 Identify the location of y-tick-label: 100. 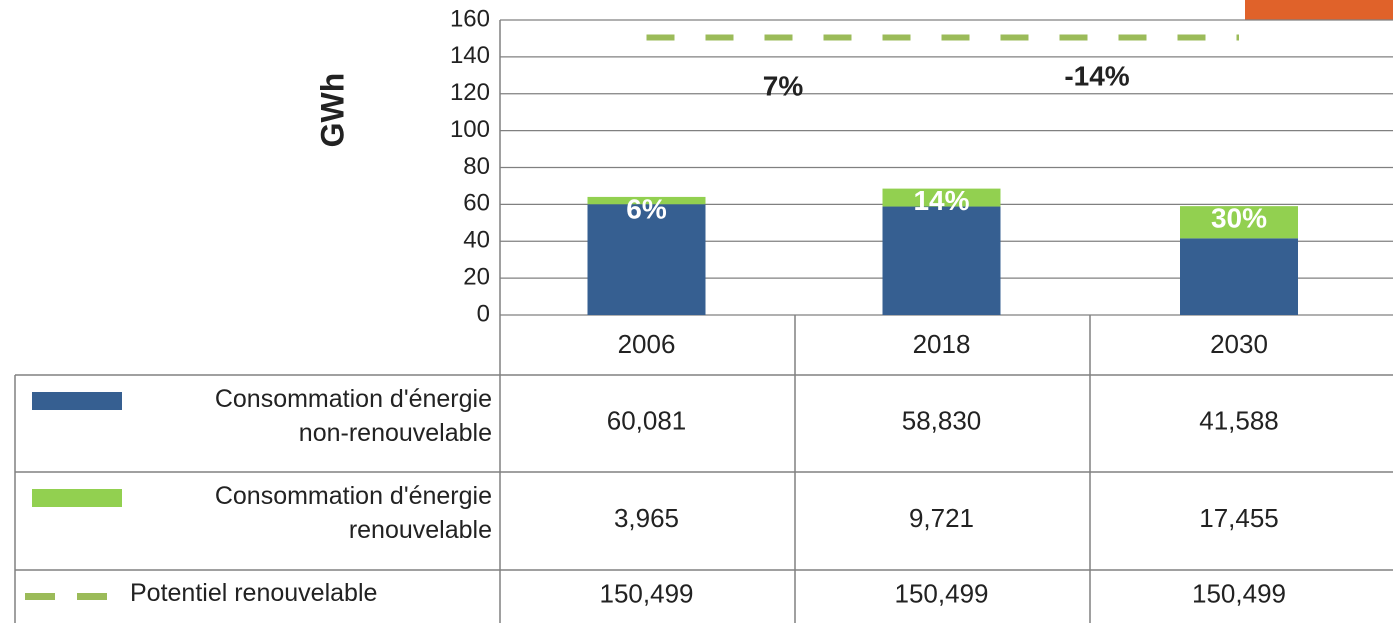
(470, 129).